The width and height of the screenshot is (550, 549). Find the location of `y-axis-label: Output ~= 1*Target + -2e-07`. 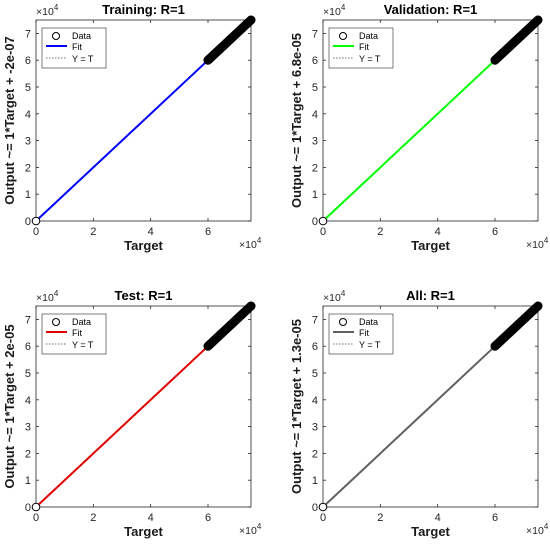

y-axis-label: Output ~= 1*Target + -2e-07 is located at coordinates (9, 120).